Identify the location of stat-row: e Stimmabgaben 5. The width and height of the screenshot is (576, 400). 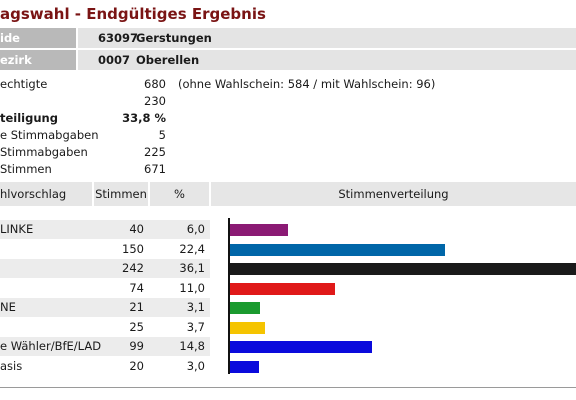
(288, 135).